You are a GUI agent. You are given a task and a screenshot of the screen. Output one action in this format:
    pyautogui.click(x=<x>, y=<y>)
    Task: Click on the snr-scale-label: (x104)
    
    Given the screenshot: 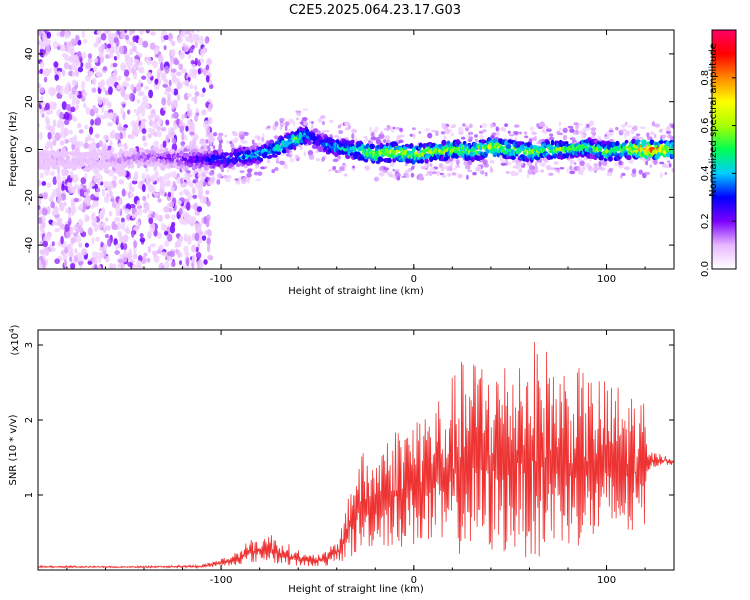 What is the action you would take?
    pyautogui.click(x=14, y=339)
    